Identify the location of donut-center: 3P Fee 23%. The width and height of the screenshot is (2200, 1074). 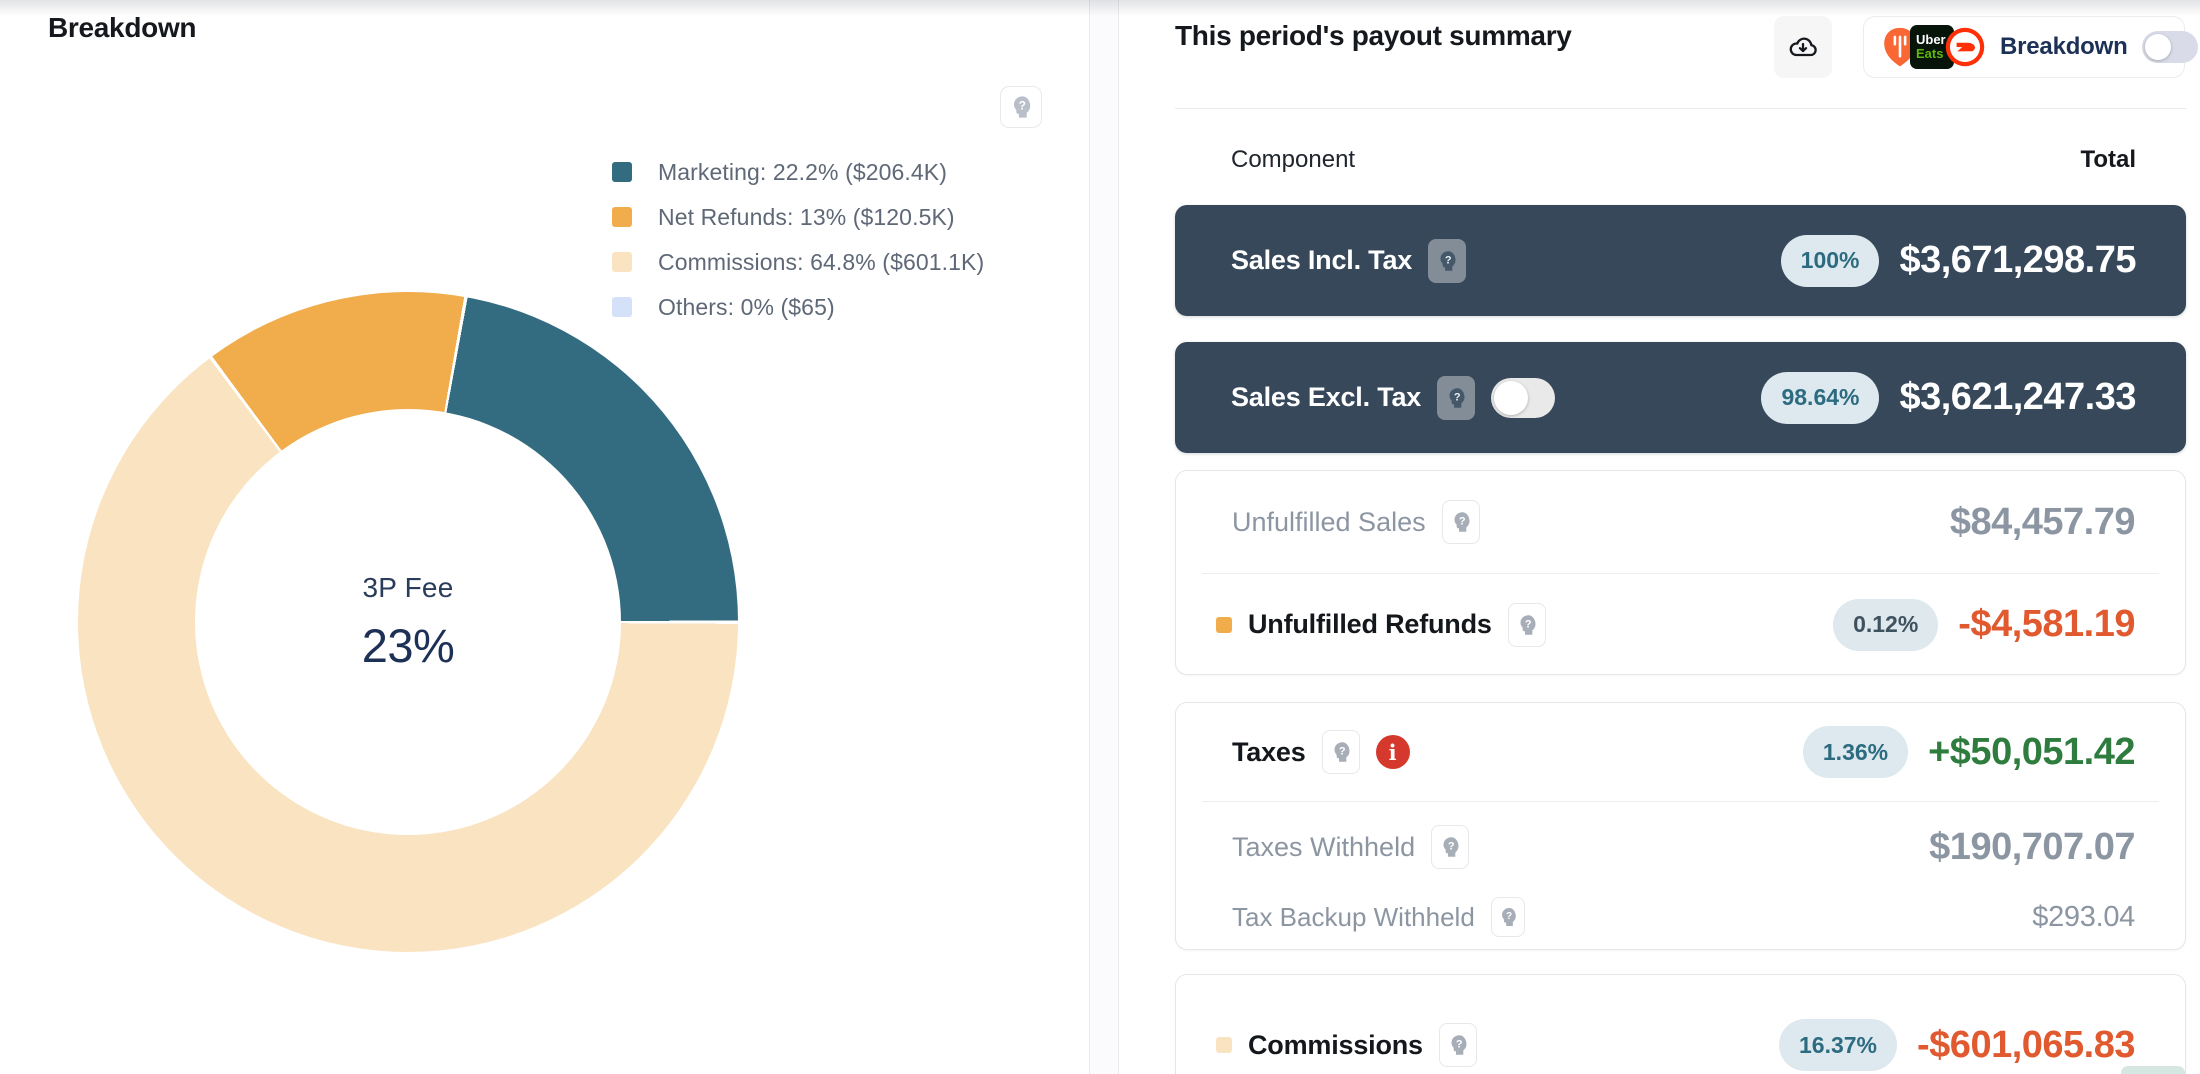
(408, 622).